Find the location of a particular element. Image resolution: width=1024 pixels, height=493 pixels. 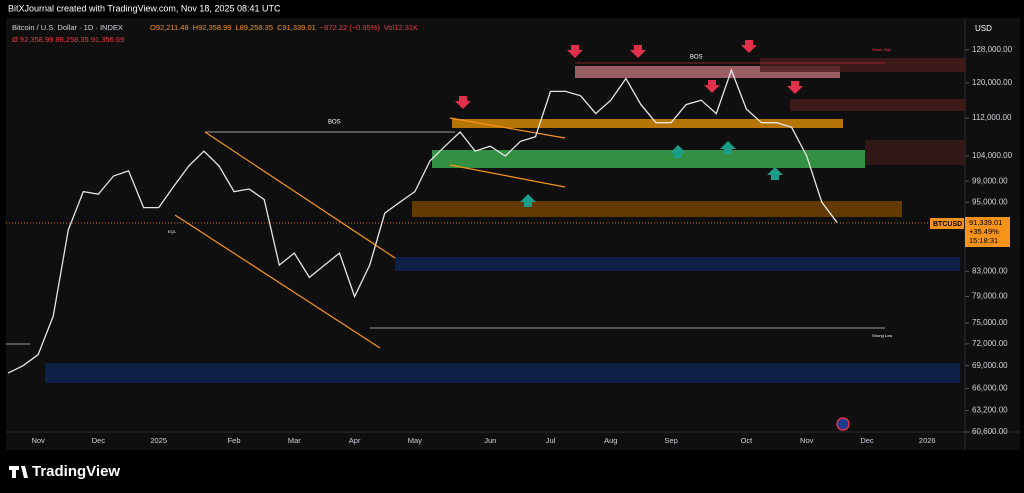

change: +35.49% is located at coordinates (984, 231).